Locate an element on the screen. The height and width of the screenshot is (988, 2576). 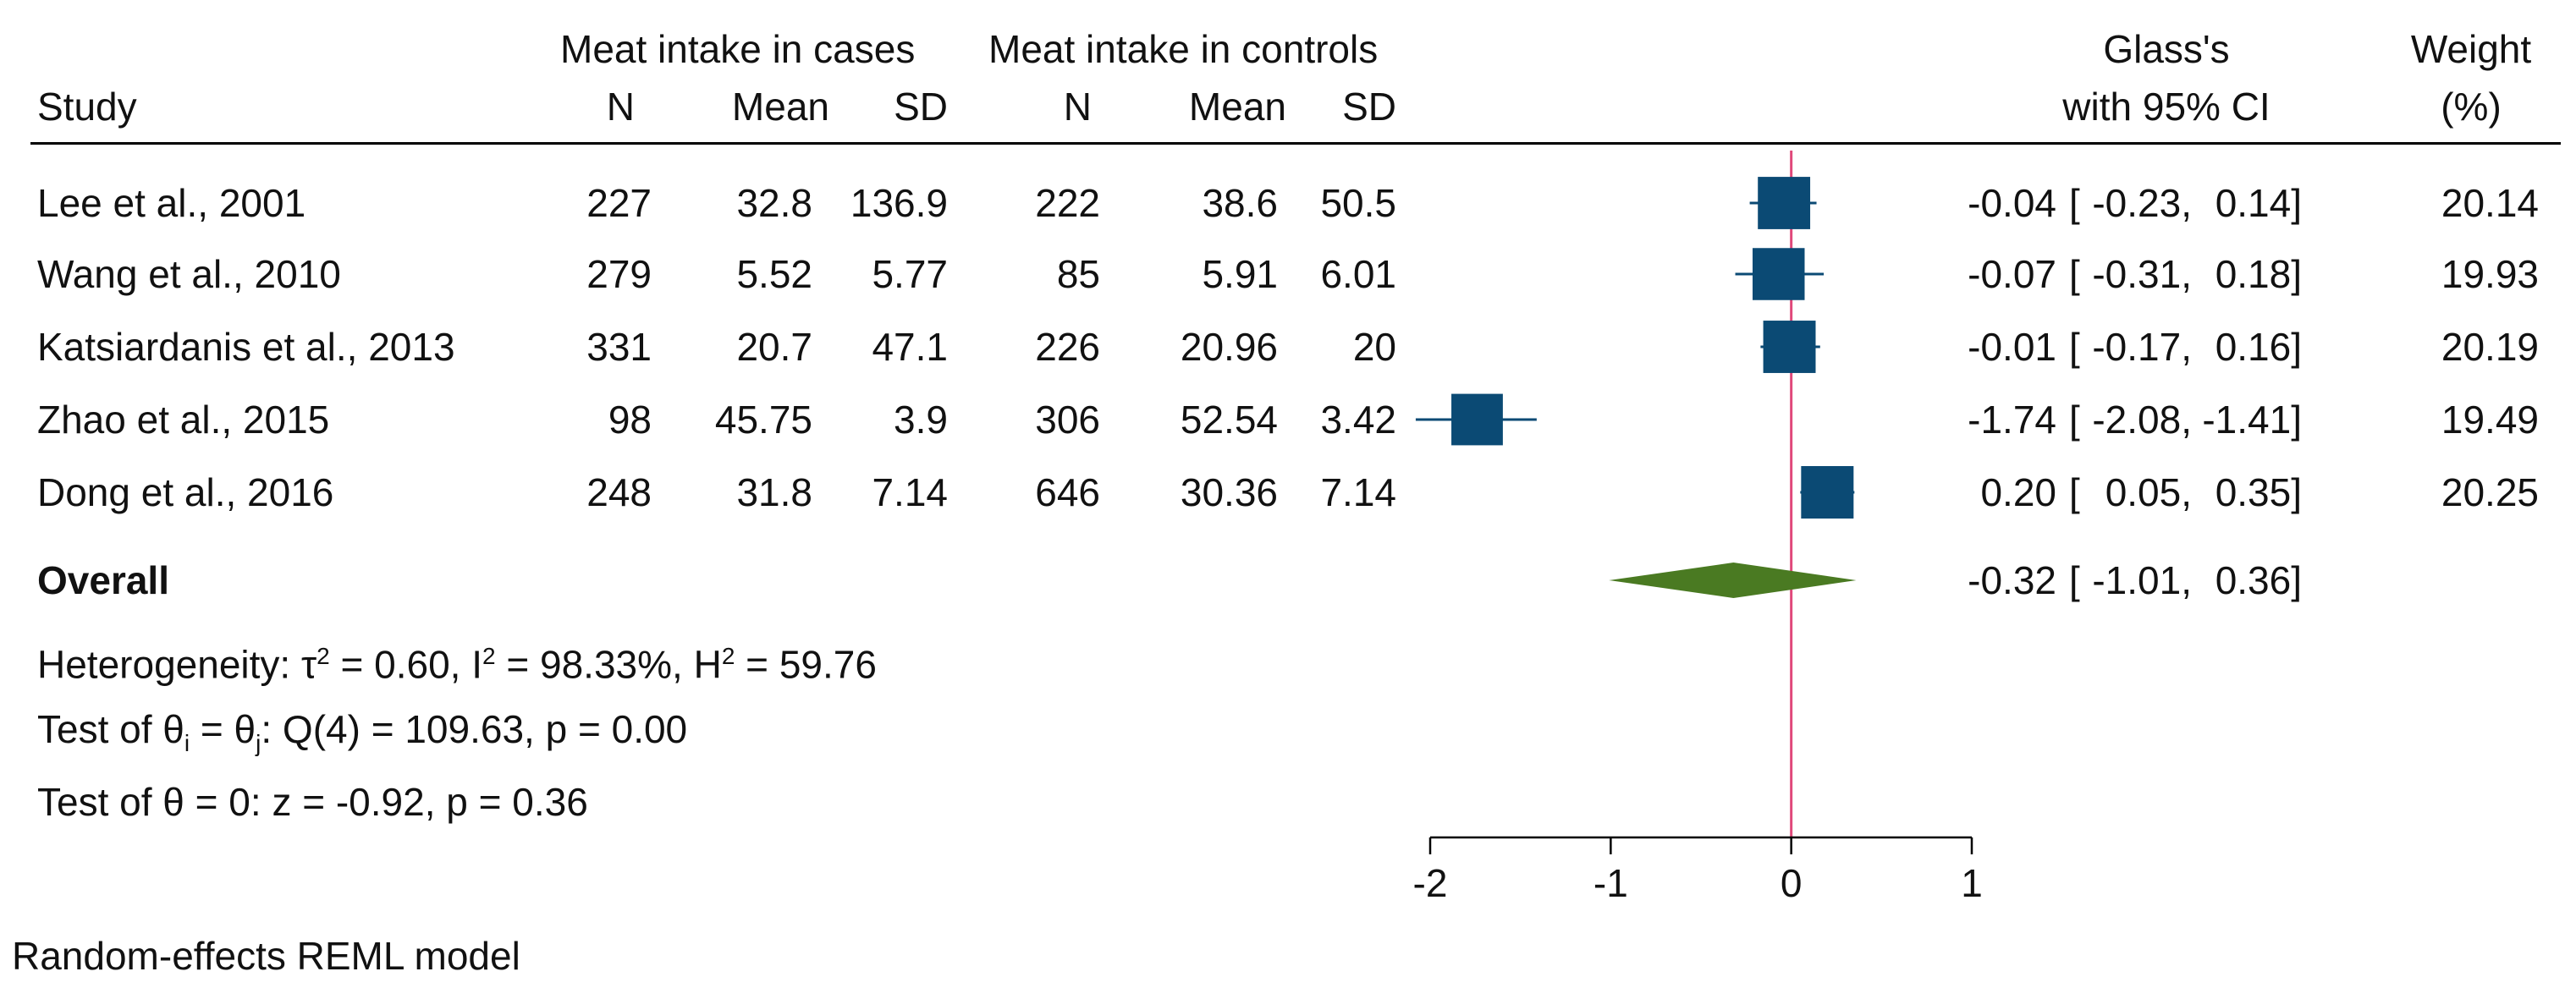
column-header-mean-controls: Mean is located at coordinates (1237, 107).